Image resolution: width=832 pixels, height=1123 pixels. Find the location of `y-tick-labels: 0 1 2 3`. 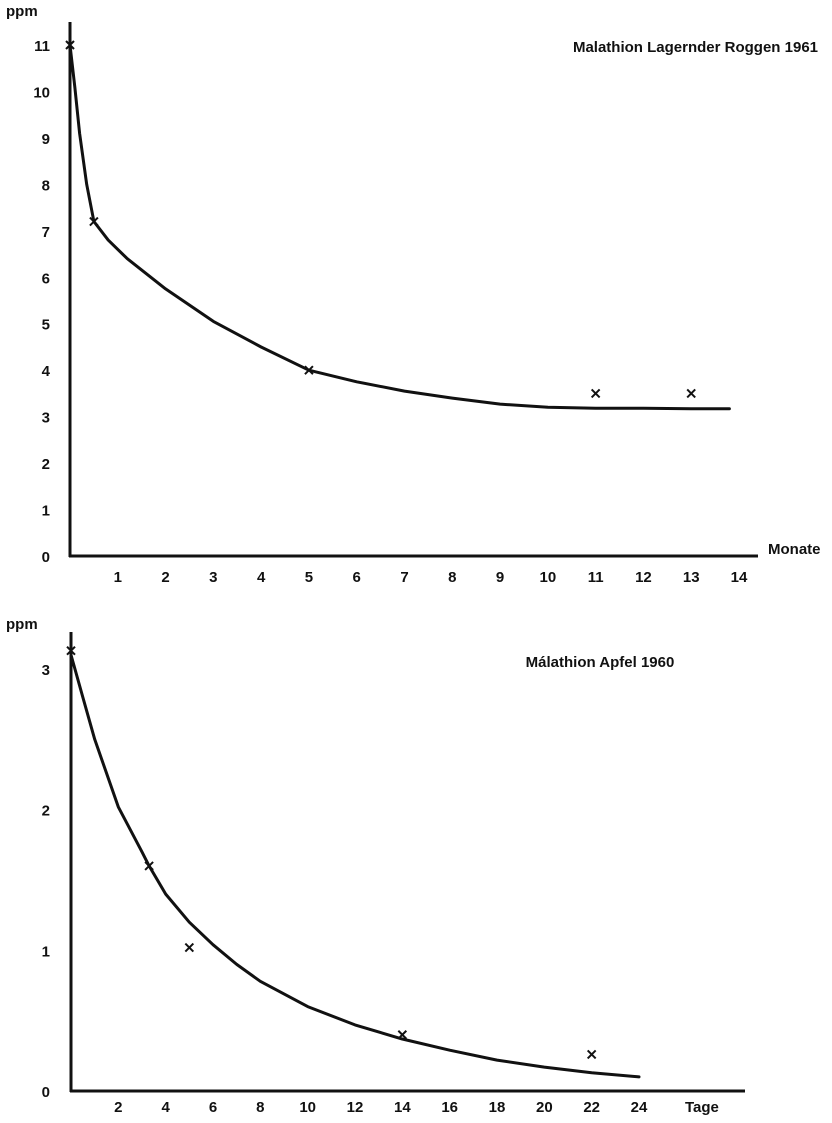

y-tick-labels: 0 1 2 3 is located at coordinates (46, 881).